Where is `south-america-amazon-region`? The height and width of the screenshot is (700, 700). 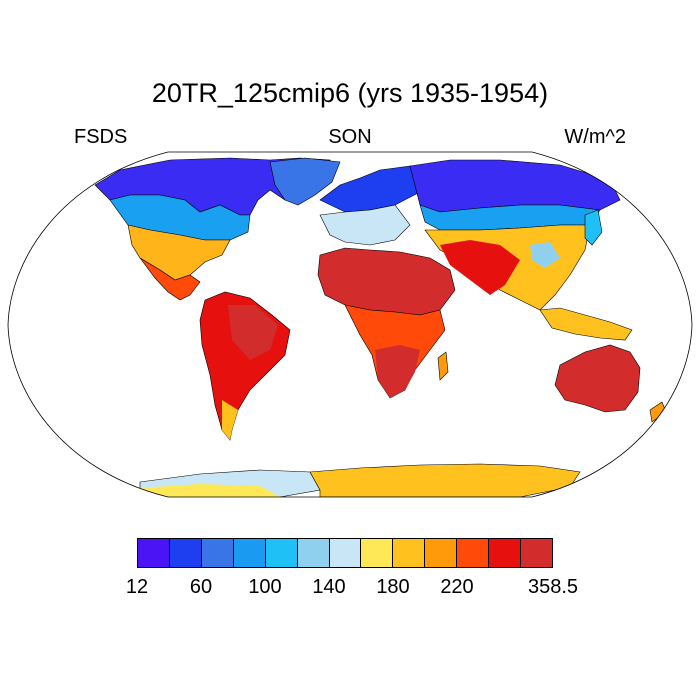 south-america-amazon-region is located at coordinates (253, 332).